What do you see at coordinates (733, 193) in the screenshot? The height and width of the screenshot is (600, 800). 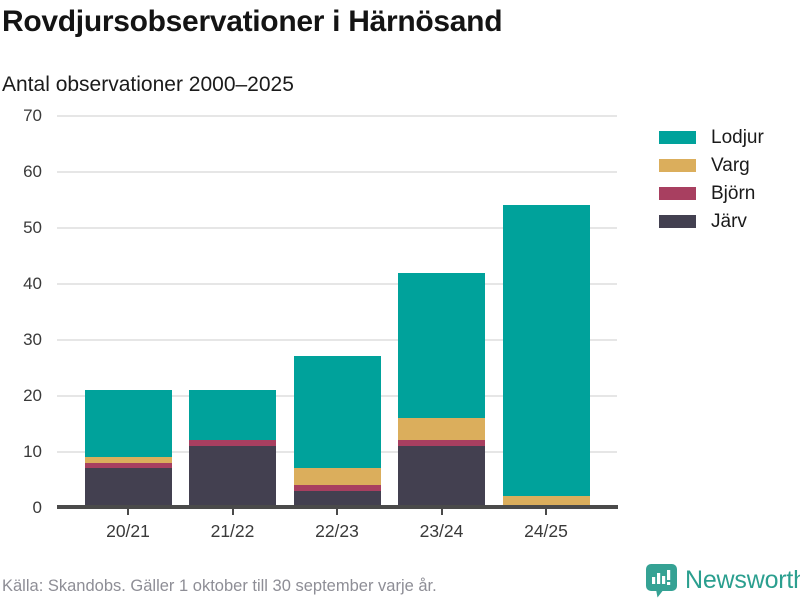 I see `legend-label: Björn` at bounding box center [733, 193].